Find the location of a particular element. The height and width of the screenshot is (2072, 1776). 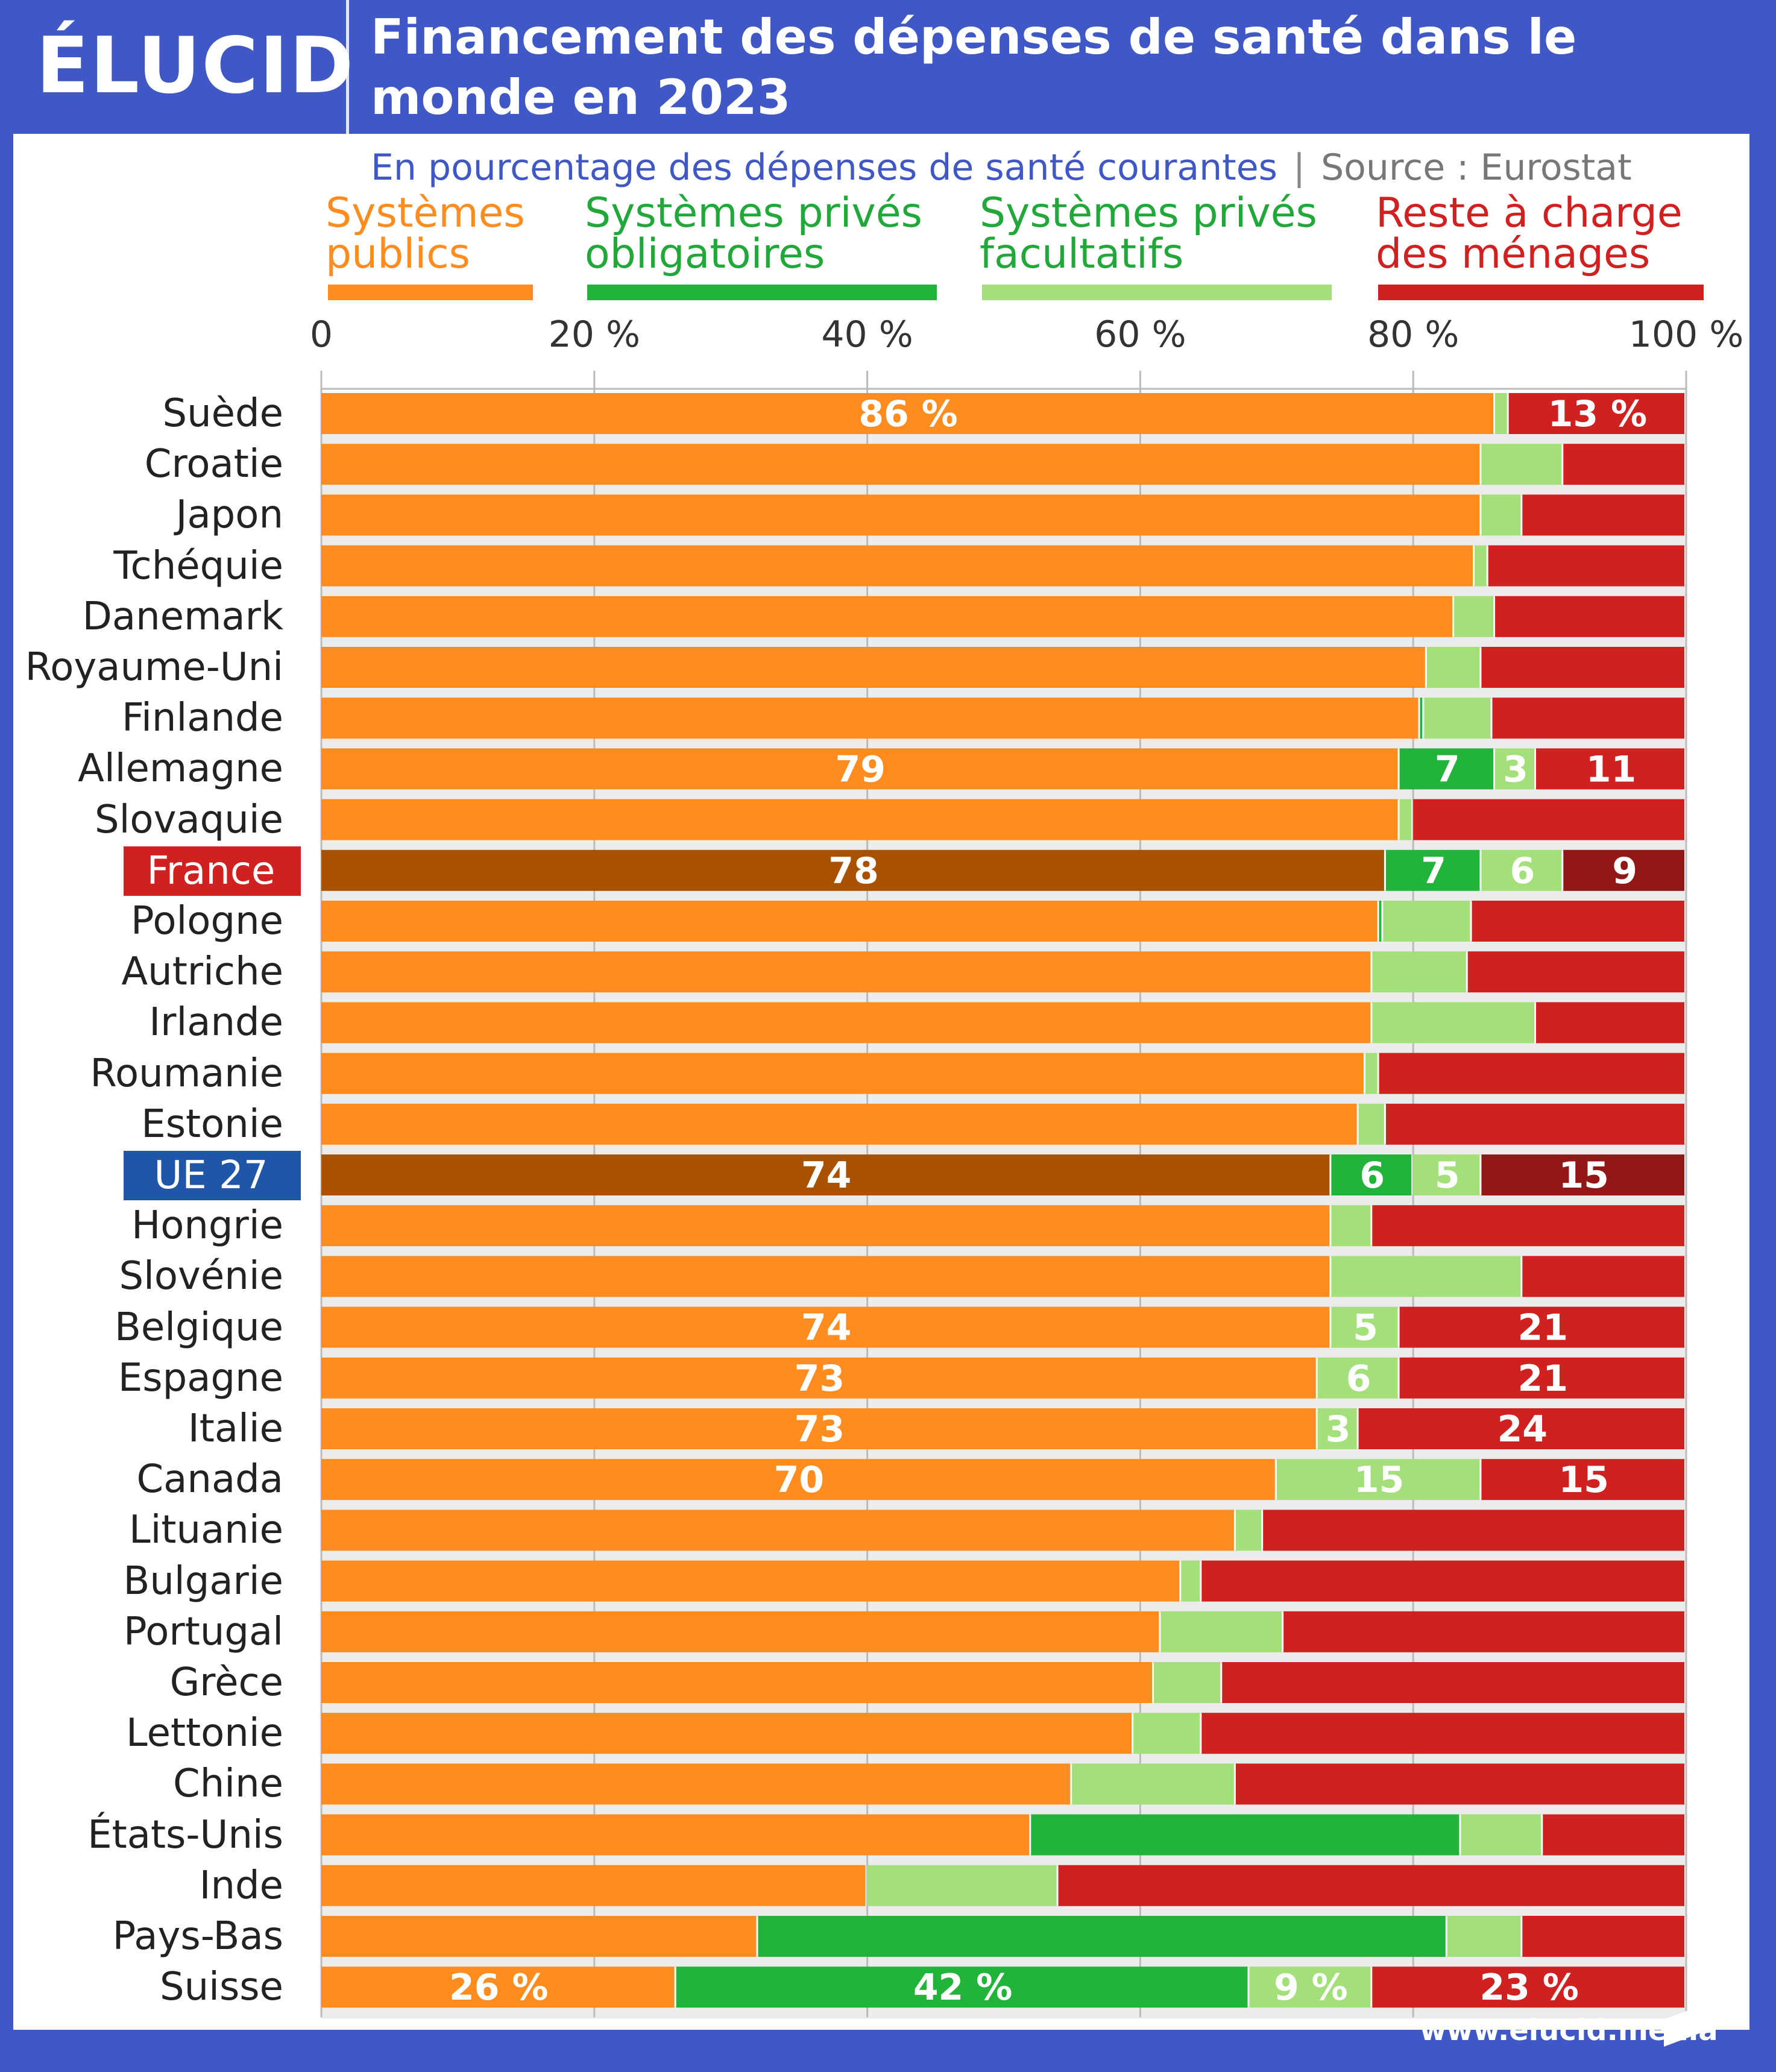

country-label: Estonie is located at coordinates (212, 1124).